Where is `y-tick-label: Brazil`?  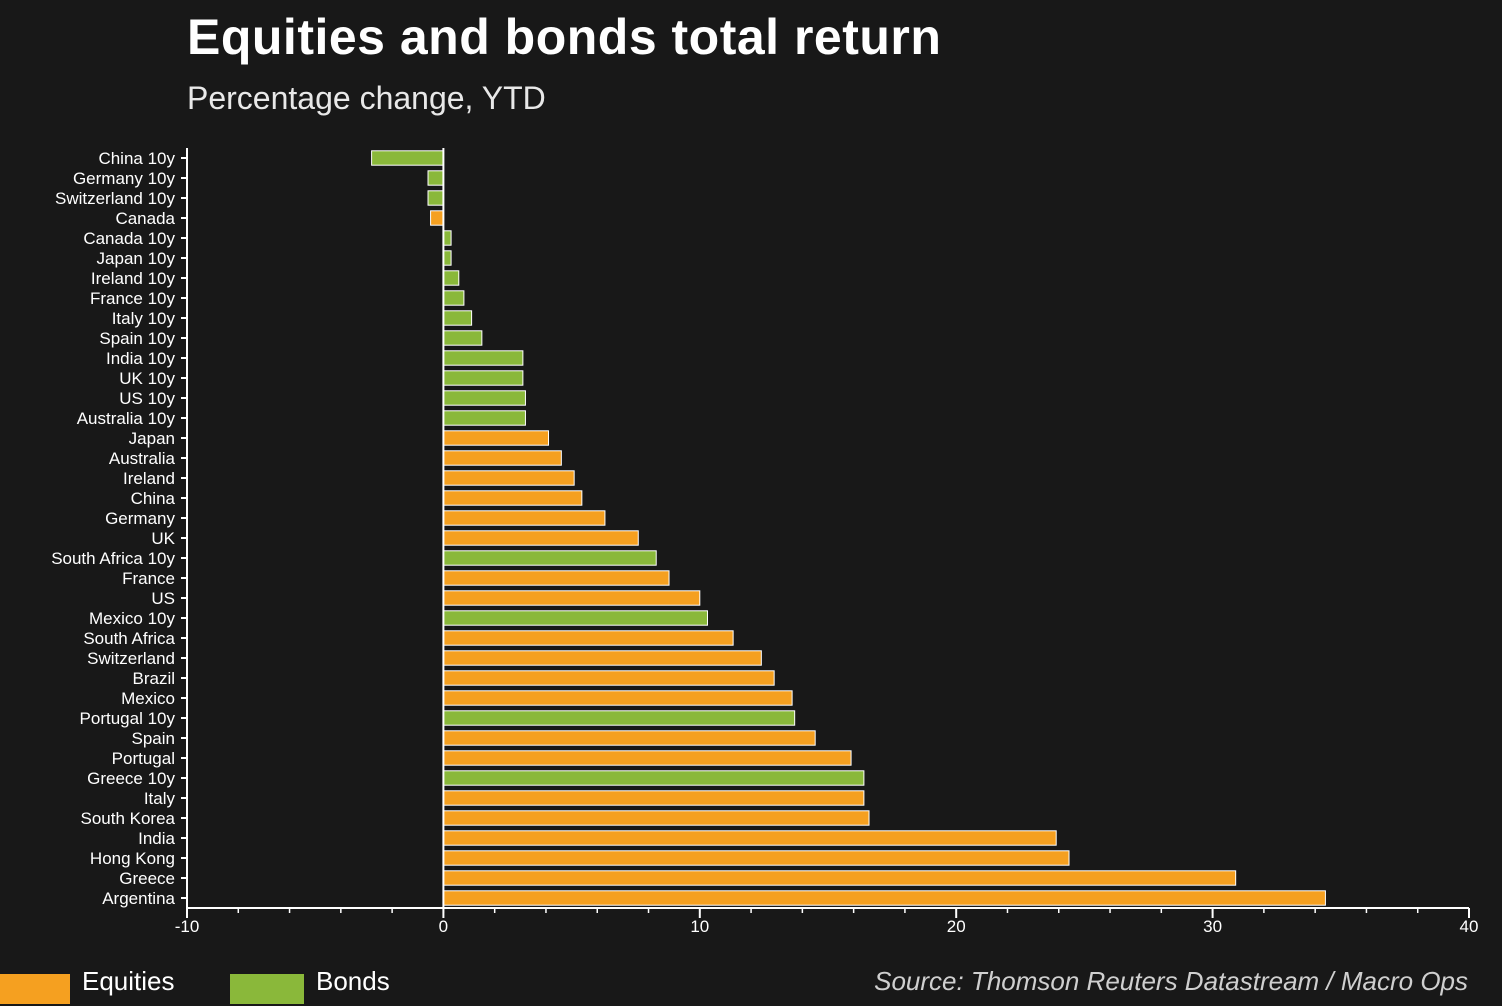
y-tick-label: Brazil is located at coordinates (153, 678).